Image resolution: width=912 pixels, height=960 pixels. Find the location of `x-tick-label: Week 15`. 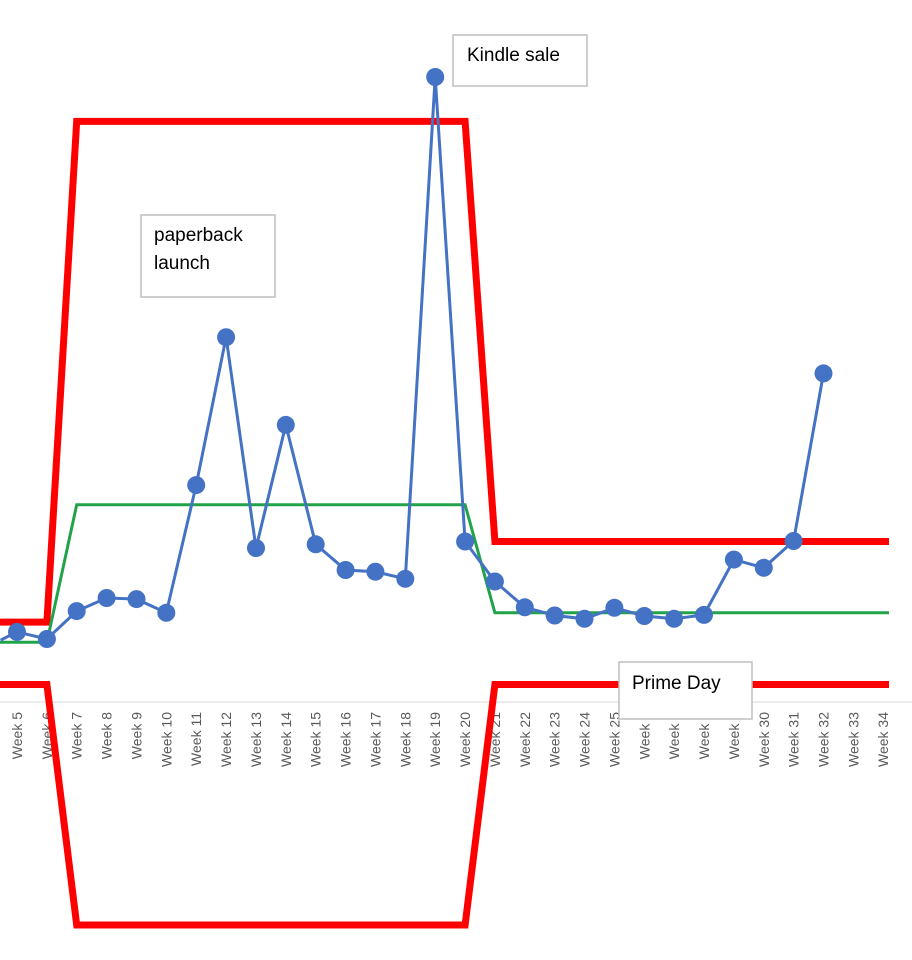

x-tick-label: Week 15 is located at coordinates (316, 739).